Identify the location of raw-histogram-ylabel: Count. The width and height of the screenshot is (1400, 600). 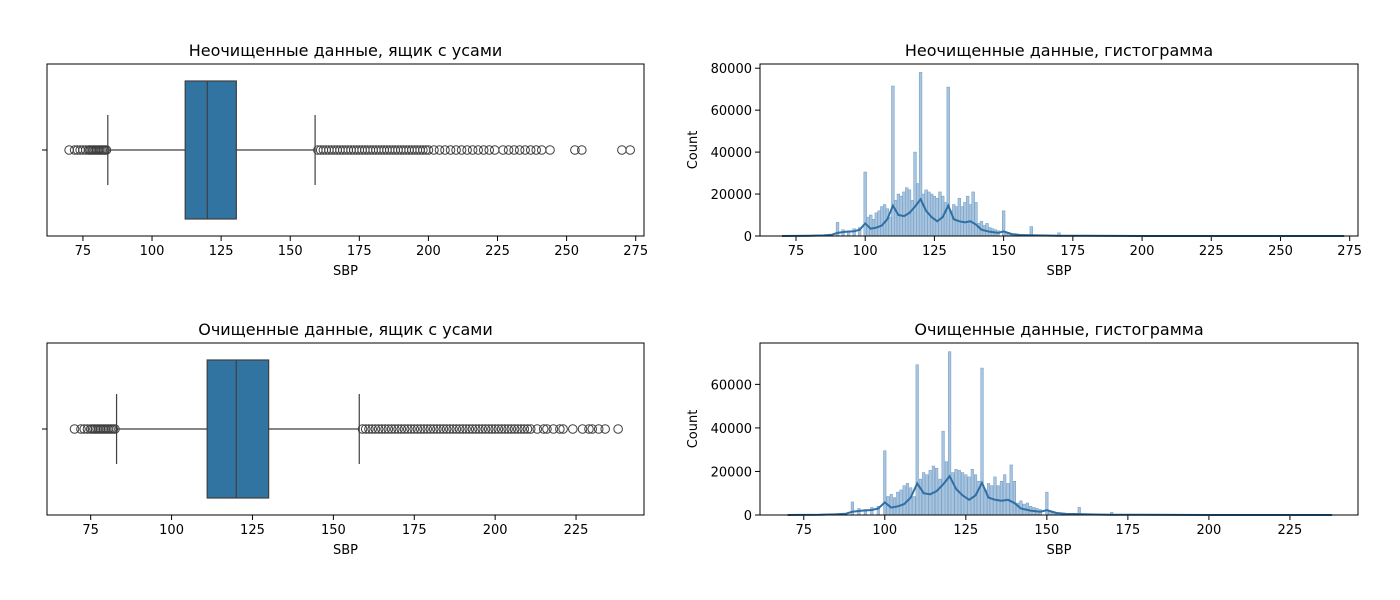
(693, 150).